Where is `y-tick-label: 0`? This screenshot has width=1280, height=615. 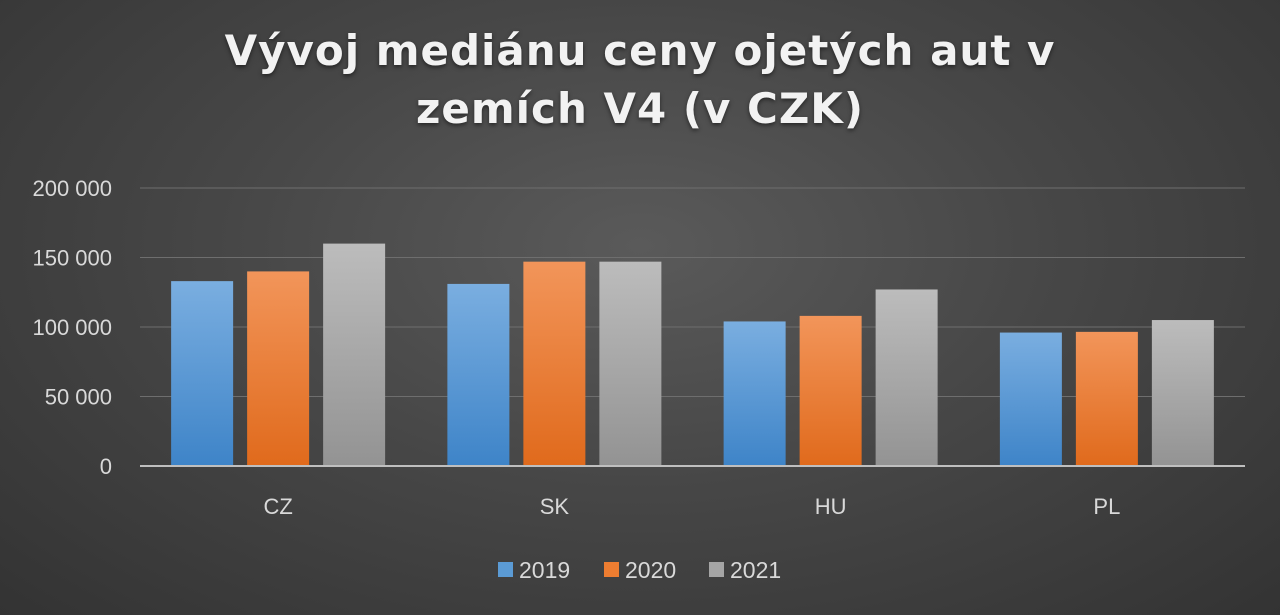
y-tick-label: 0 is located at coordinates (106, 466).